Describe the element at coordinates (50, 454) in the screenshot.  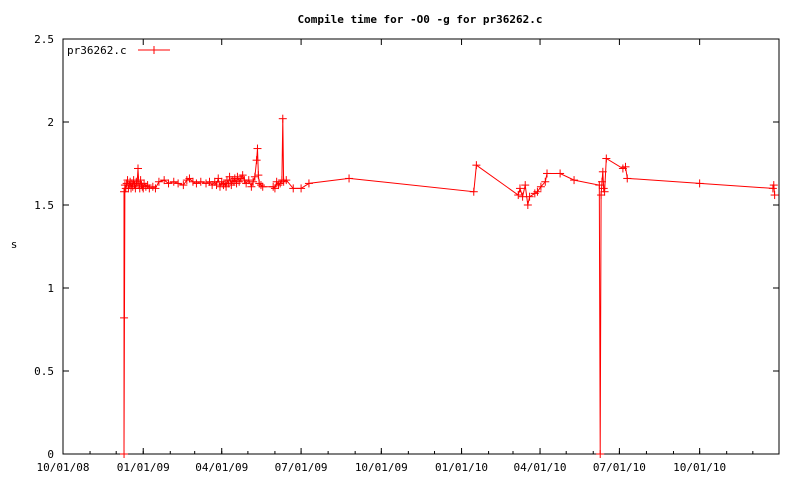
I see `y-tick-label: 0` at that location.